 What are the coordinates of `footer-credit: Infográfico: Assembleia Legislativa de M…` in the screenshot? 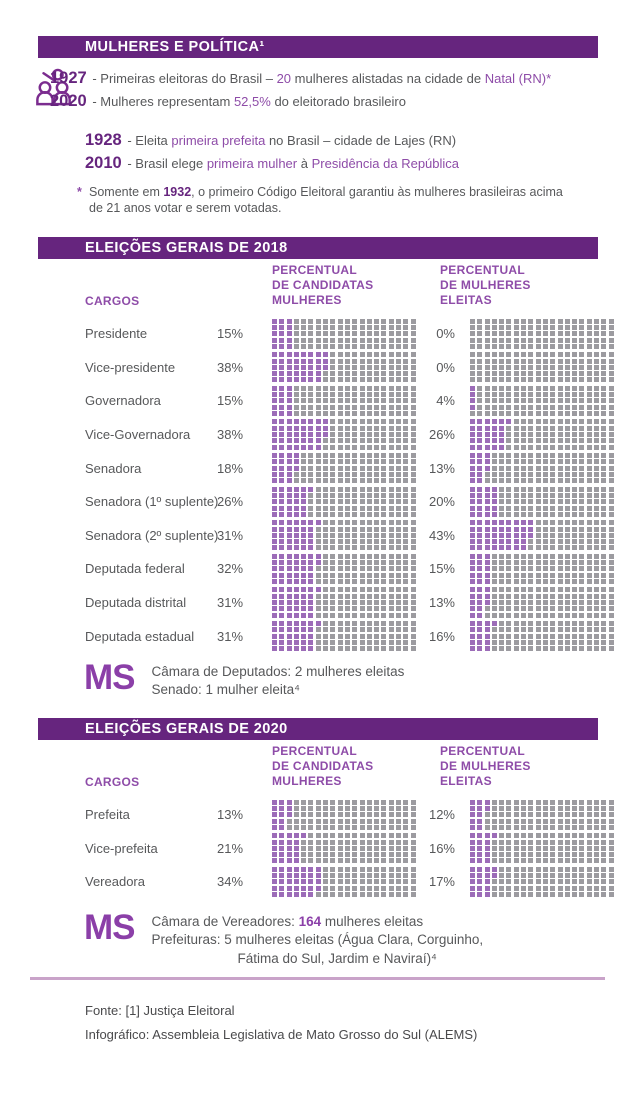 It's located at (281, 1035).